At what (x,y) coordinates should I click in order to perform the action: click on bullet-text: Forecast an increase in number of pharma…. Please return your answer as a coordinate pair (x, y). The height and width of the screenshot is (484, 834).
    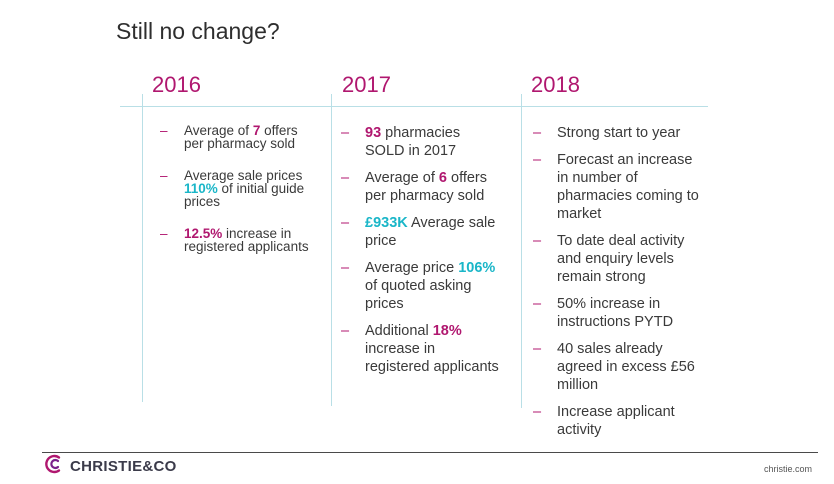
    Looking at the image, I should click on (628, 187).